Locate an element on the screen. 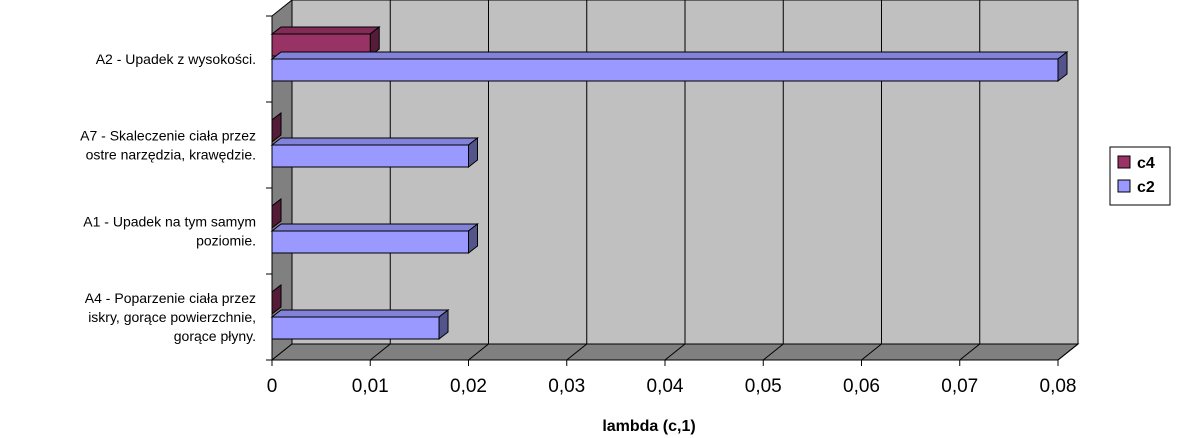 The image size is (1177, 438). x-tick-label: 0,08 is located at coordinates (1058, 386).